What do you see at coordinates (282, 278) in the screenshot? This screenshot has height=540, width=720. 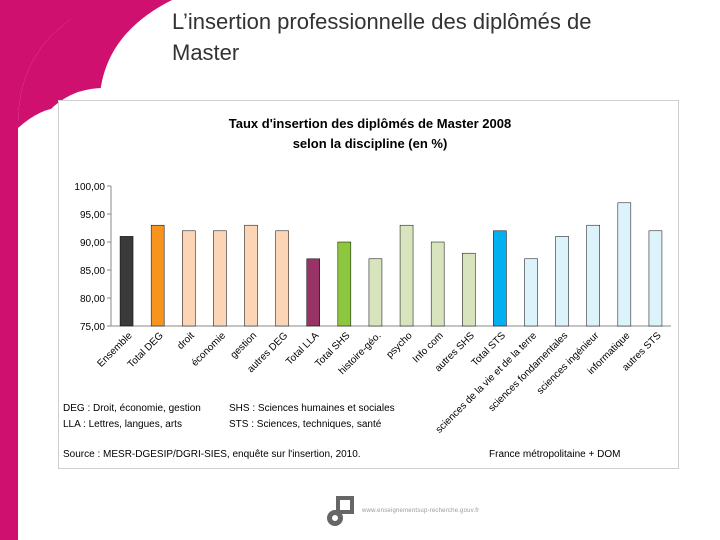 I see `bar-autres-deg` at bounding box center [282, 278].